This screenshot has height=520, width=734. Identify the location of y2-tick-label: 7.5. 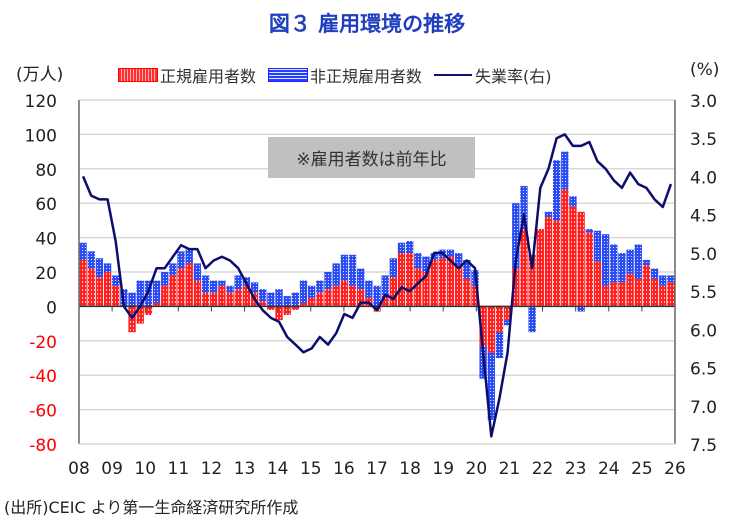
(703, 446).